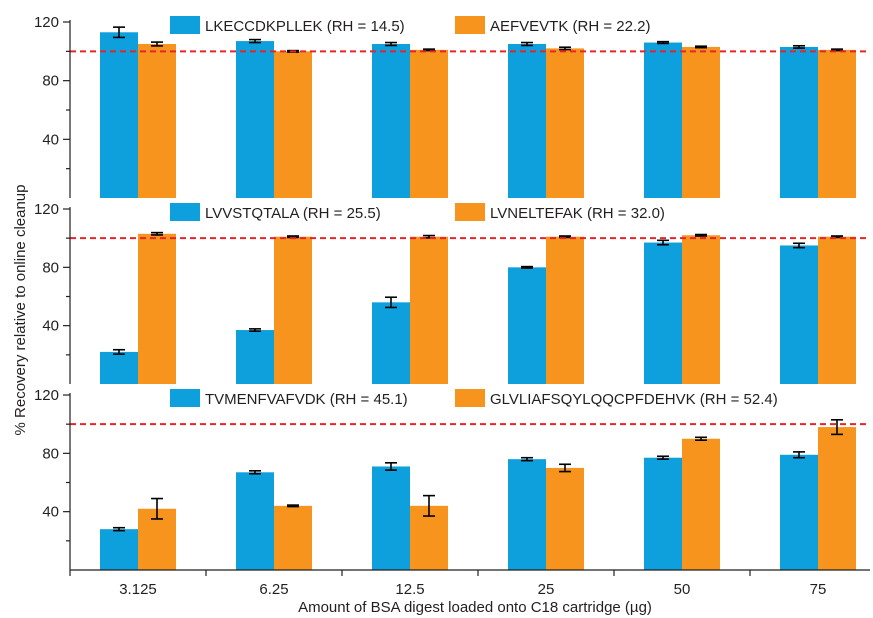 This screenshot has width=873, height=618. What do you see at coordinates (293, 537) in the screenshot?
I see `bar-3-b-6.25` at bounding box center [293, 537].